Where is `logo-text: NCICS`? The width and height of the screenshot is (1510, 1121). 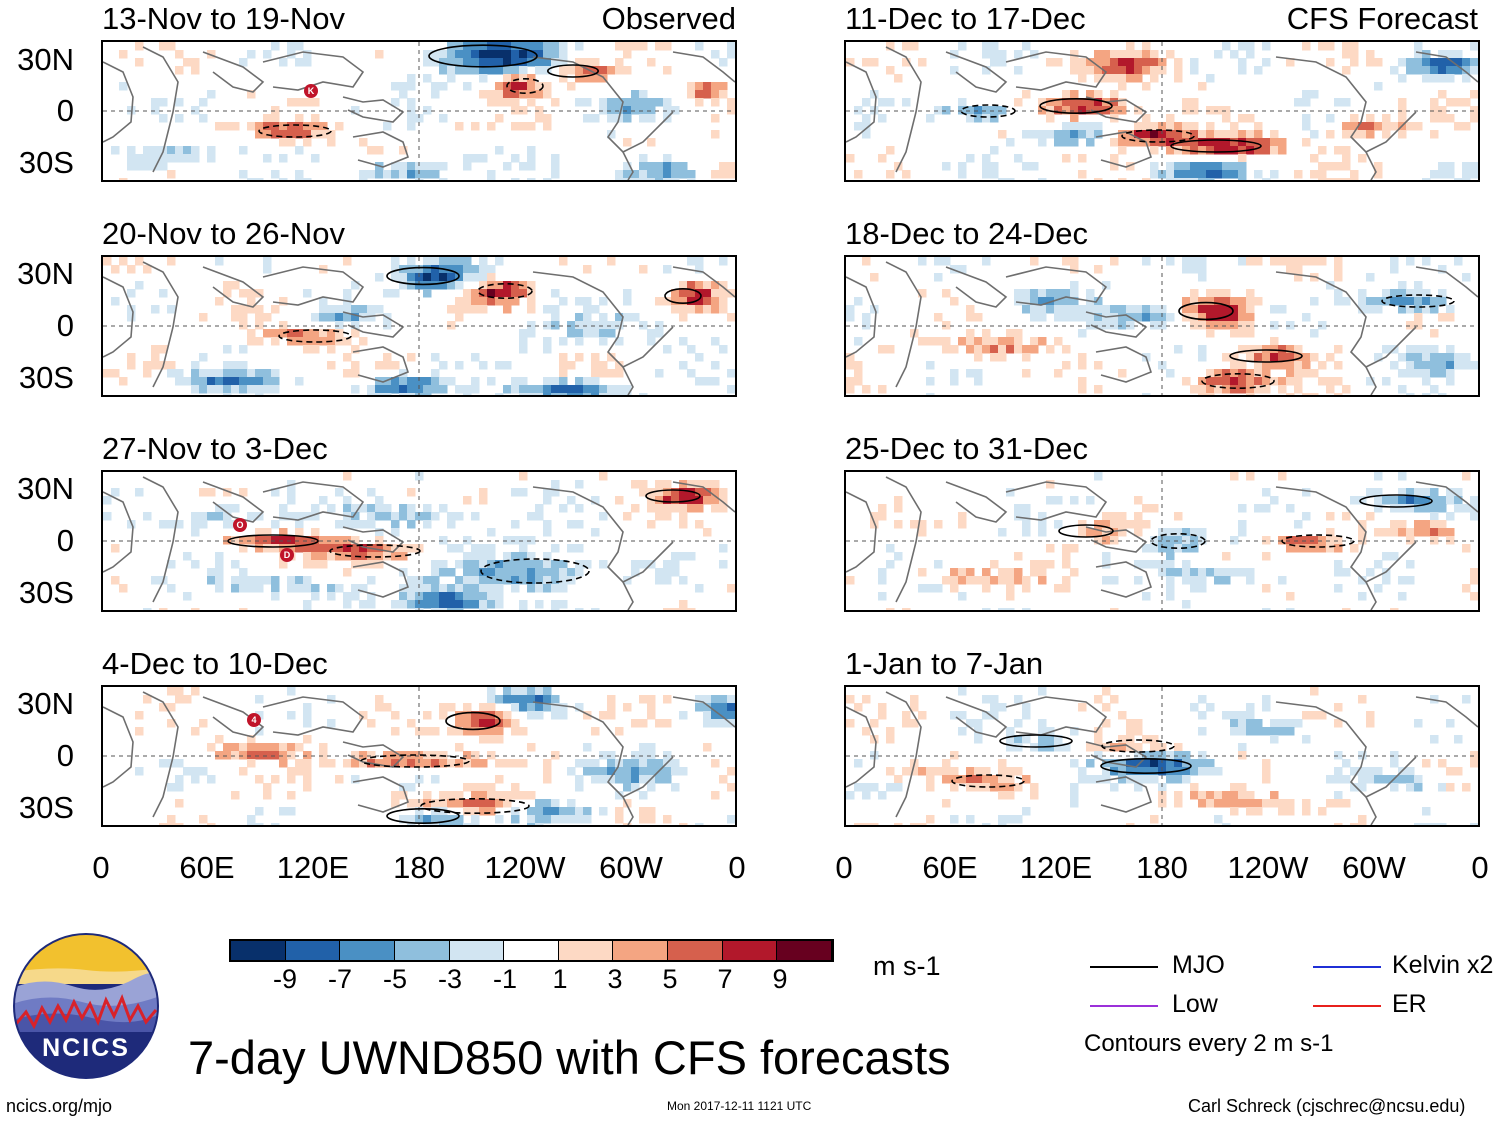
logo-text: NCICS is located at coordinates (86, 1048).